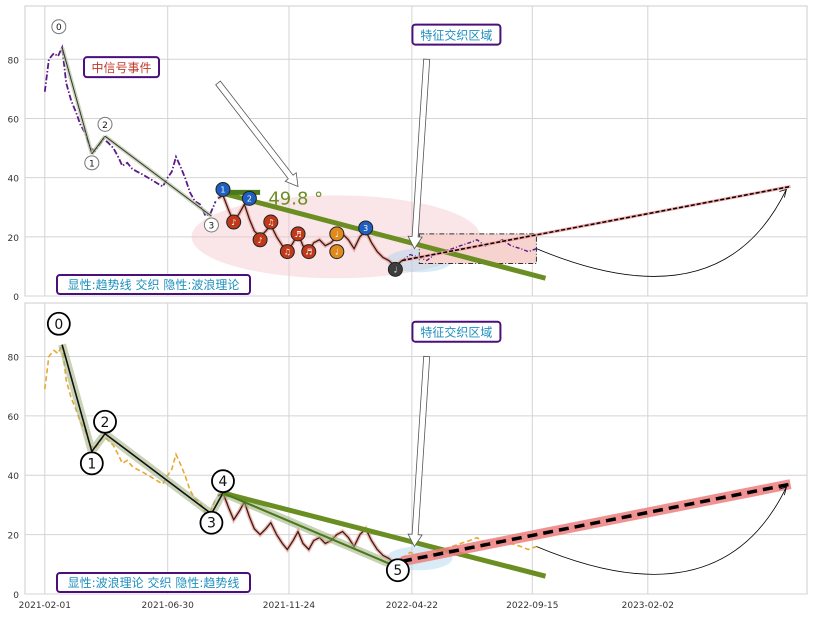 The height and width of the screenshot is (621, 813). What do you see at coordinates (295, 198) in the screenshot?
I see `angle-label: 49.8 °` at bounding box center [295, 198].